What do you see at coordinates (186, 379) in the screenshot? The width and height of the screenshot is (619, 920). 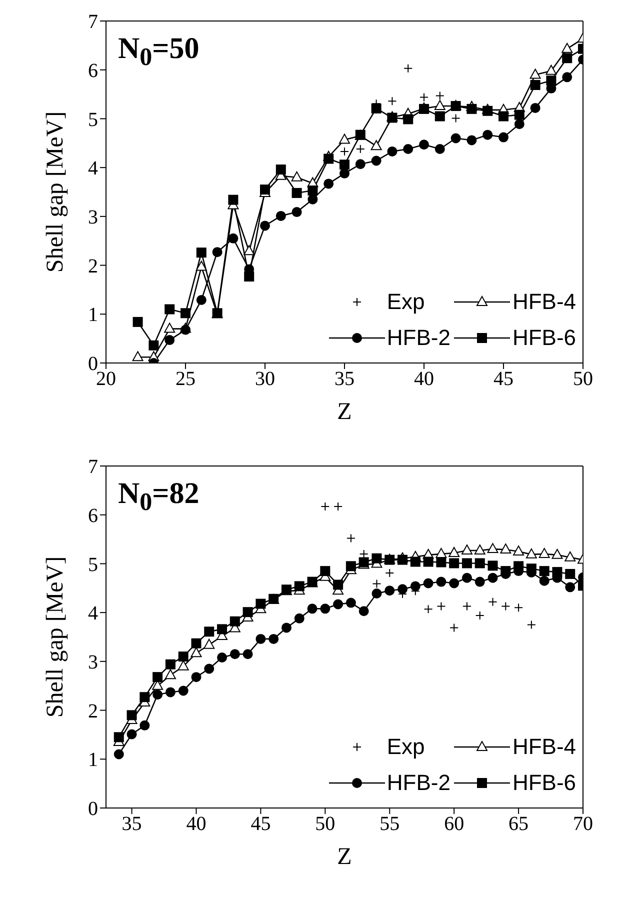 I see `x-tick-label: 25` at bounding box center [186, 379].